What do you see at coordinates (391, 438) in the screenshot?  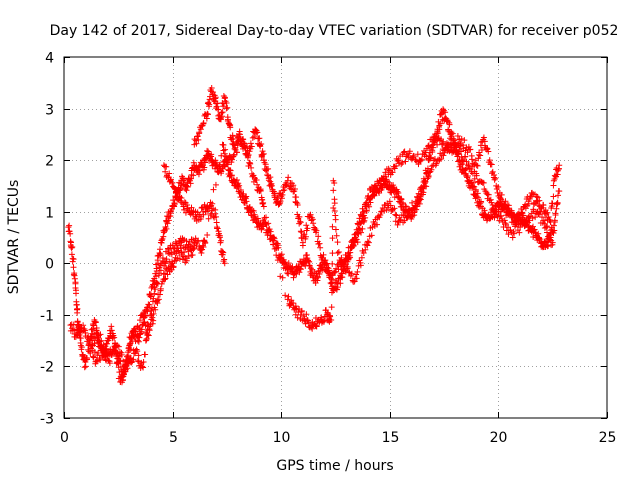 I see `x-tick-label: 15` at bounding box center [391, 438].